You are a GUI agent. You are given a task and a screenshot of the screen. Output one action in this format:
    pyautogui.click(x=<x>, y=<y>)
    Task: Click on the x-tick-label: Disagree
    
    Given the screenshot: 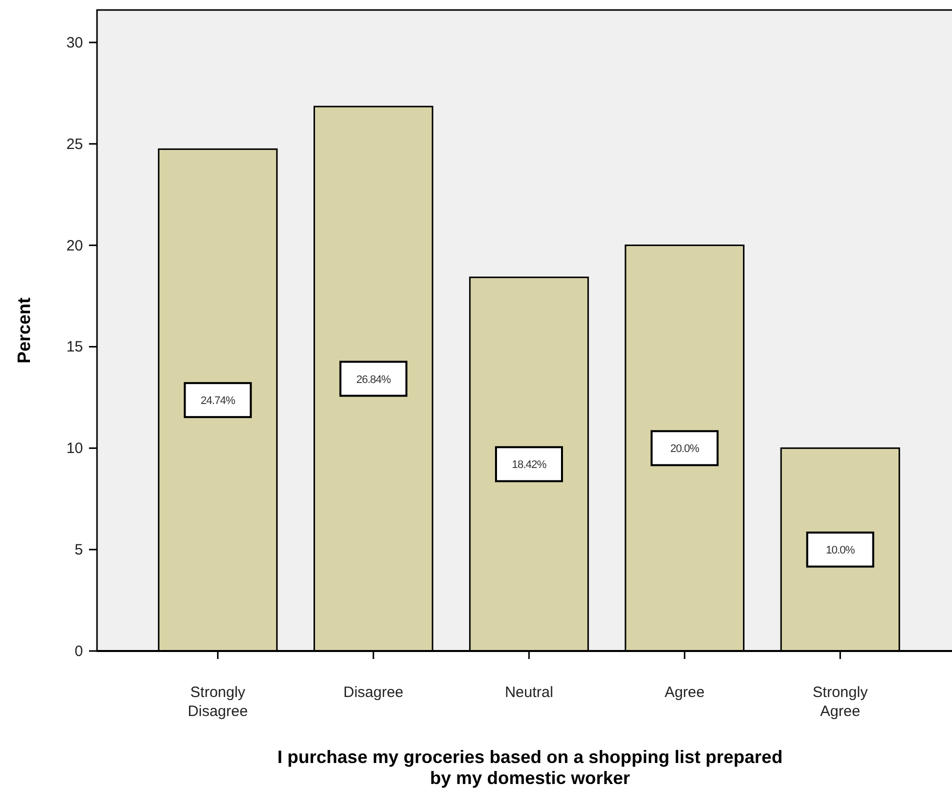 What is the action you would take?
    pyautogui.click(x=373, y=692)
    